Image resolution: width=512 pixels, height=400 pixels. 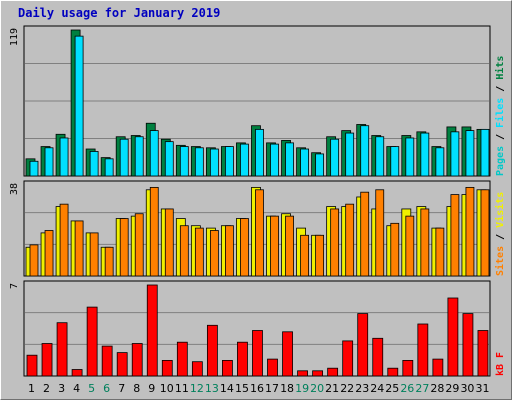 I want to click on legend-label: Sites / Visits, so click(x=500, y=234).